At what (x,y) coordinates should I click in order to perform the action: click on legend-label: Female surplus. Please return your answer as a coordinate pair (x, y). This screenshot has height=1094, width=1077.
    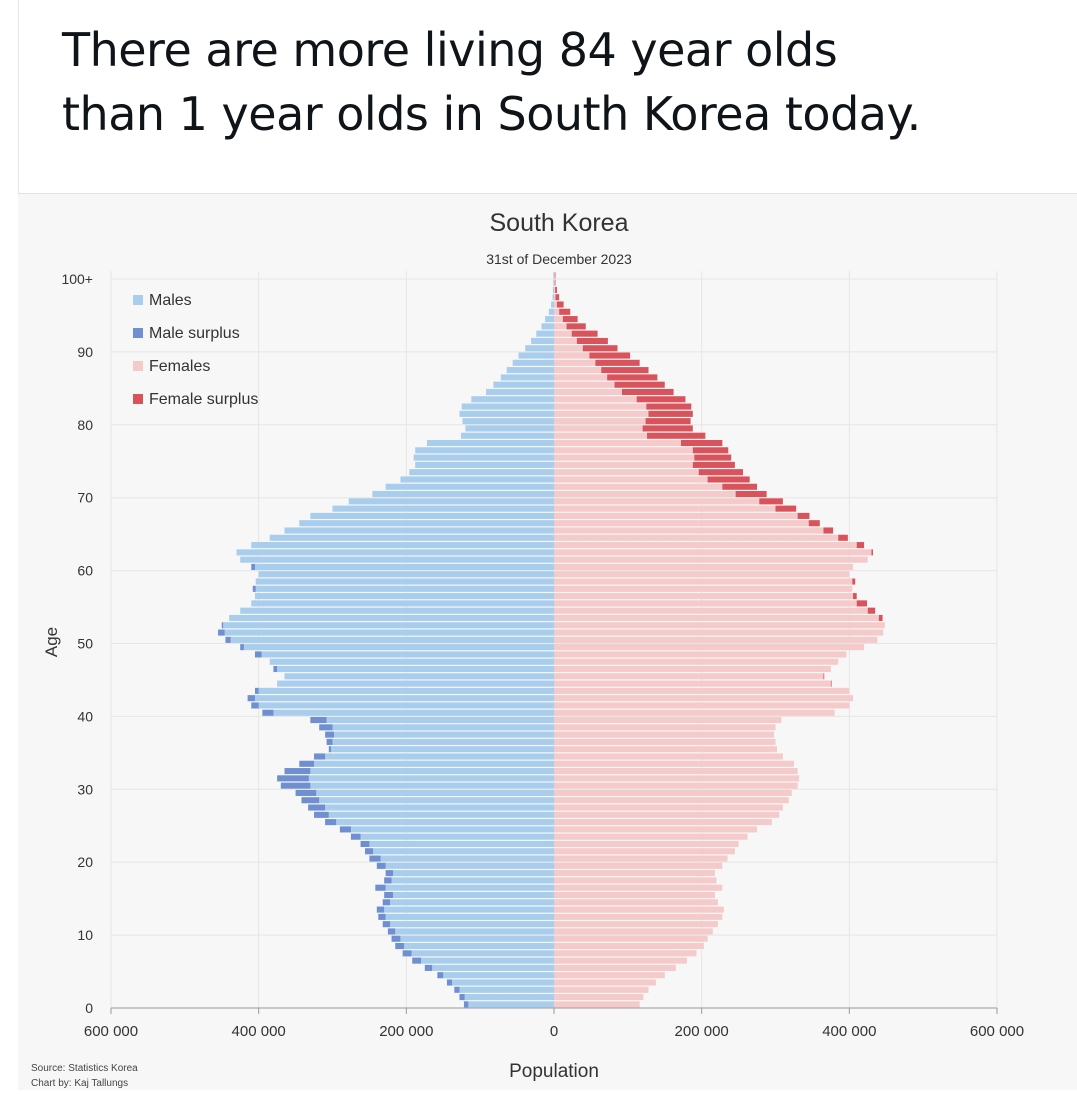
    Looking at the image, I should click on (203, 399).